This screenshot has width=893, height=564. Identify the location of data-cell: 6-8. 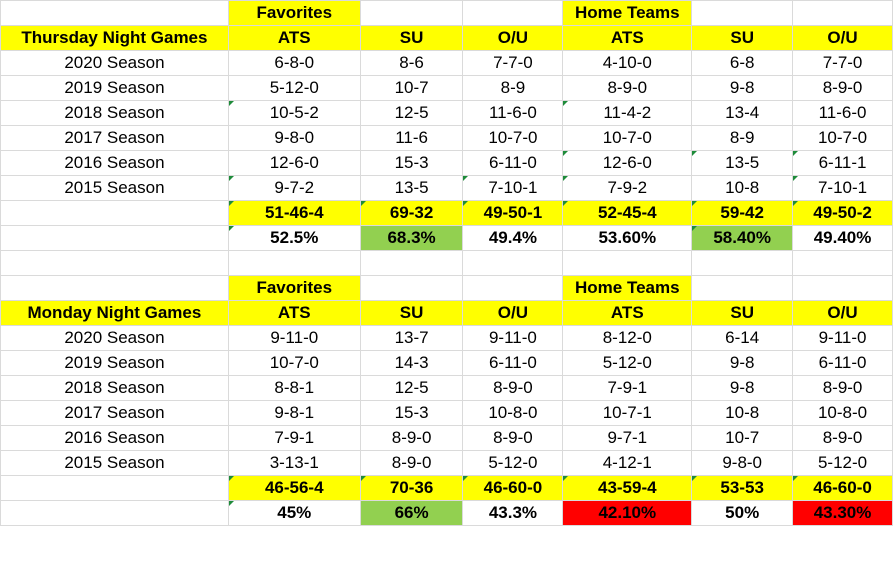
(742, 63).